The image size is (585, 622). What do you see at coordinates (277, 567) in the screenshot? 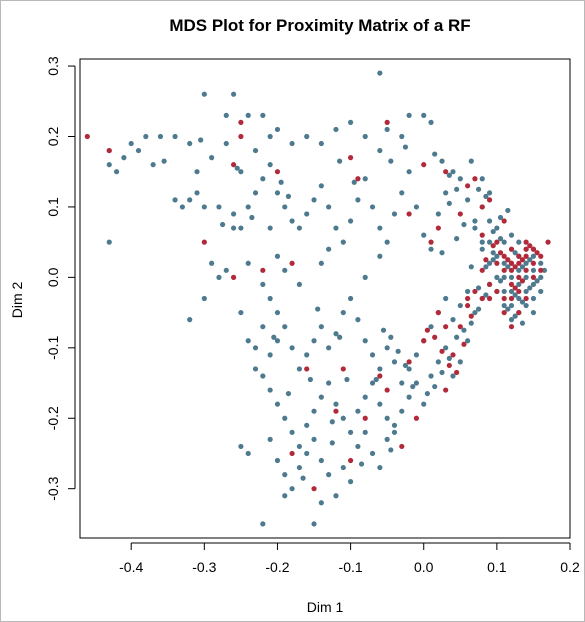
I see `x-tick-label: -0.2` at bounding box center [277, 567].